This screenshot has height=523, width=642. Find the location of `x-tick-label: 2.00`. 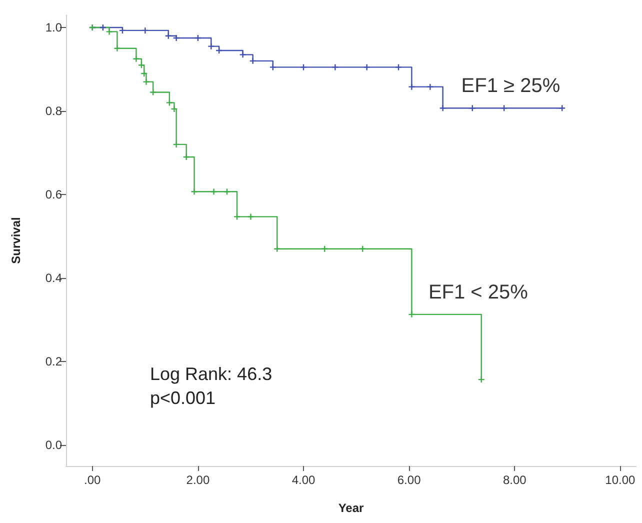

x-tick-label: 2.00 is located at coordinates (198, 480).